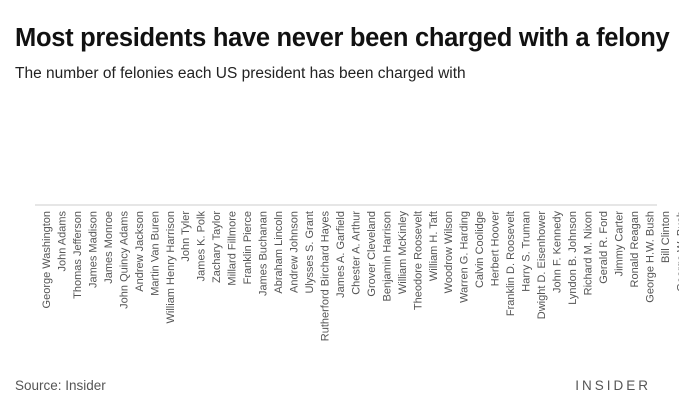 This screenshot has width=679, height=412. Describe the element at coordinates (635, 249) in the screenshot. I see `x-tick-label: Ronald Reagan` at that location.